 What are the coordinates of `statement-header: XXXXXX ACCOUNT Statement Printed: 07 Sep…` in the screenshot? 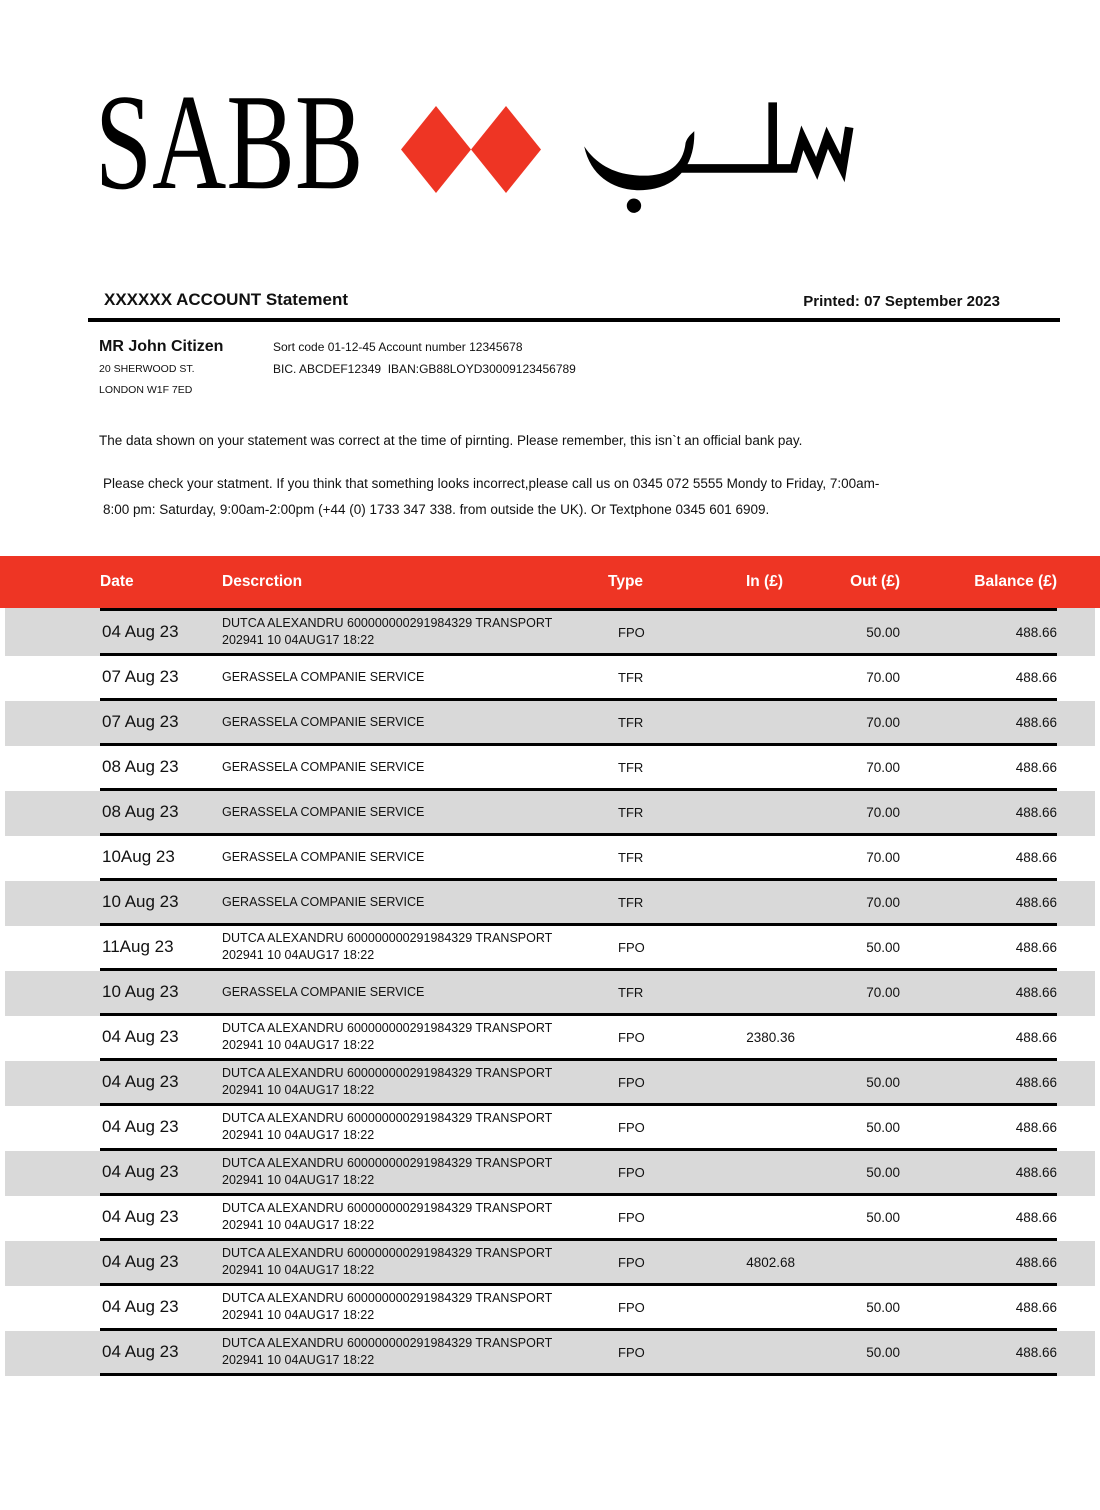 It's located at (574, 306).